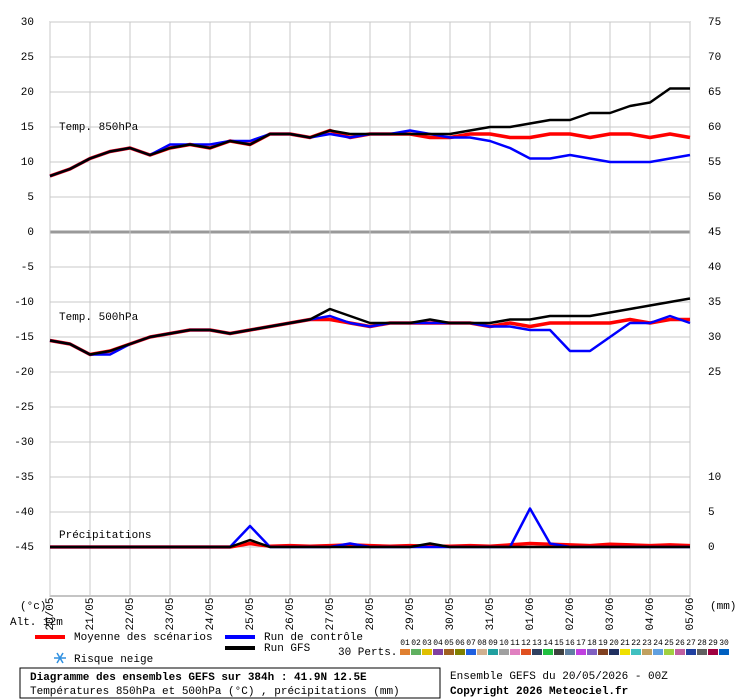 The height and width of the screenshot is (700, 740). What do you see at coordinates (60, 658) in the screenshot?
I see `snow-icon` at bounding box center [60, 658].